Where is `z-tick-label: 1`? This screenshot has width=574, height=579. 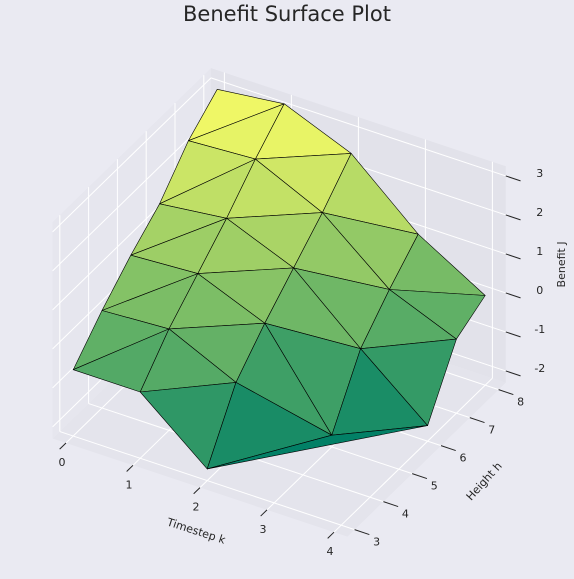 z-tick-label: 1 is located at coordinates (539, 251).